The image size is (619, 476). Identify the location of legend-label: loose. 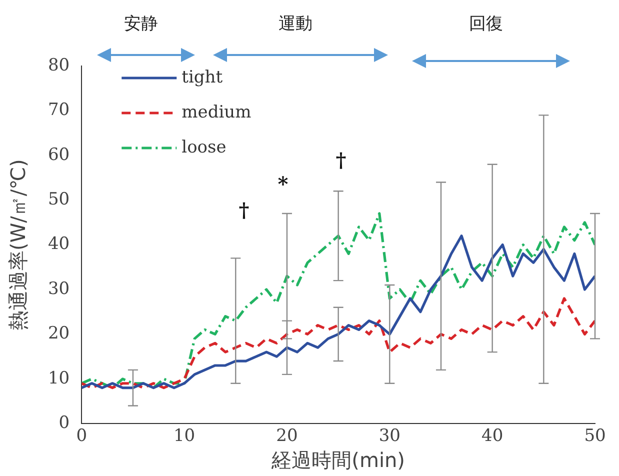
(204, 147).